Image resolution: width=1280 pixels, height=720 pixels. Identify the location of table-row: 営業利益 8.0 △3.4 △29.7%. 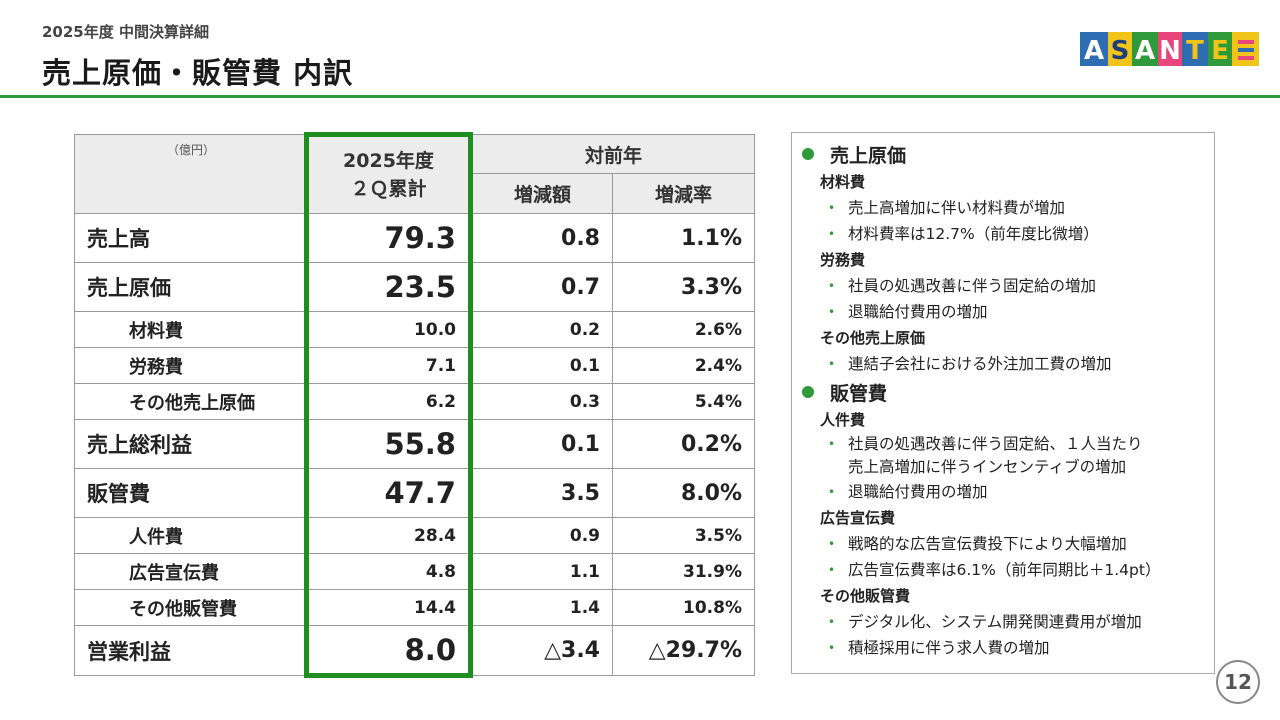
(414, 651).